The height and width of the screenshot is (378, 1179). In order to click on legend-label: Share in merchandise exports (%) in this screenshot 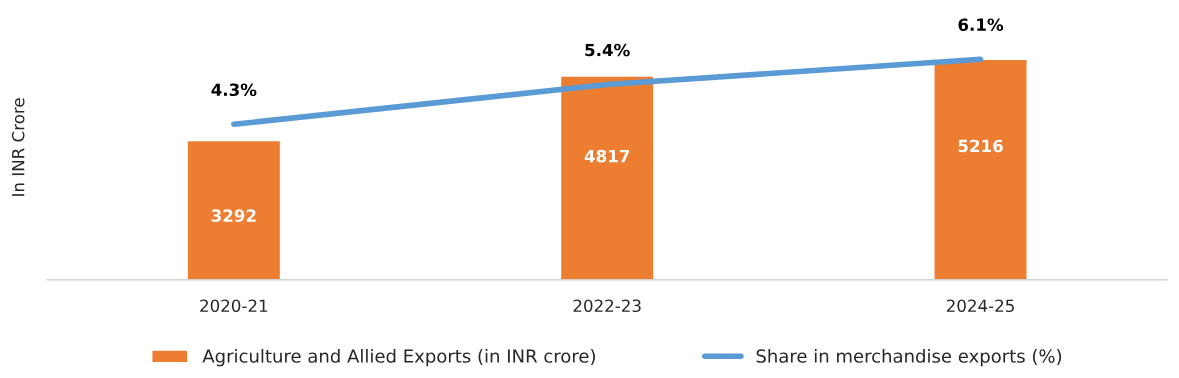, I will do `click(909, 357)`.